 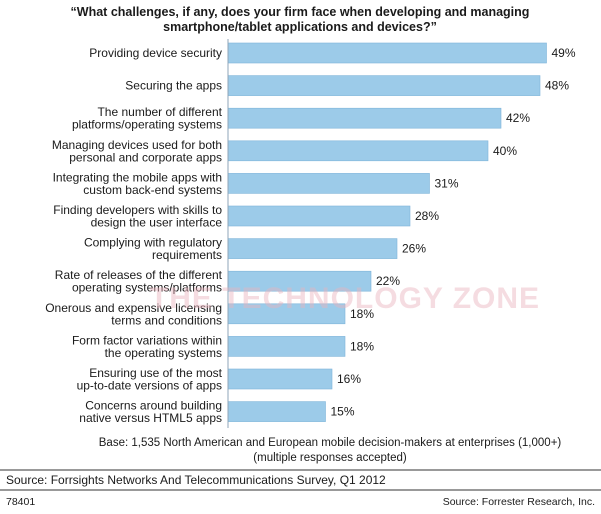 I want to click on category-label-11-line-1: Ensuring use of the most, so click(x=155, y=373).